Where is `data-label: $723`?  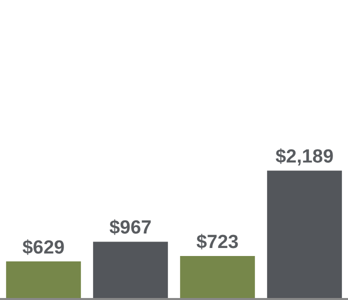
data-label: $723 is located at coordinates (217, 242).